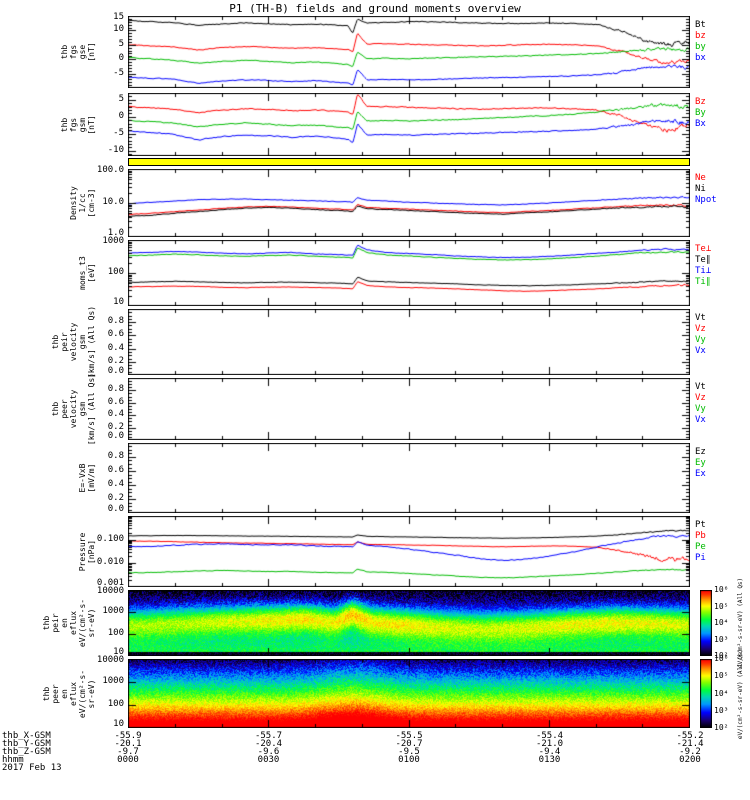 Image resolution: width=750 pixels, height=800 pixels. I want to click on axis-row-value: -21.4, so click(690, 744).